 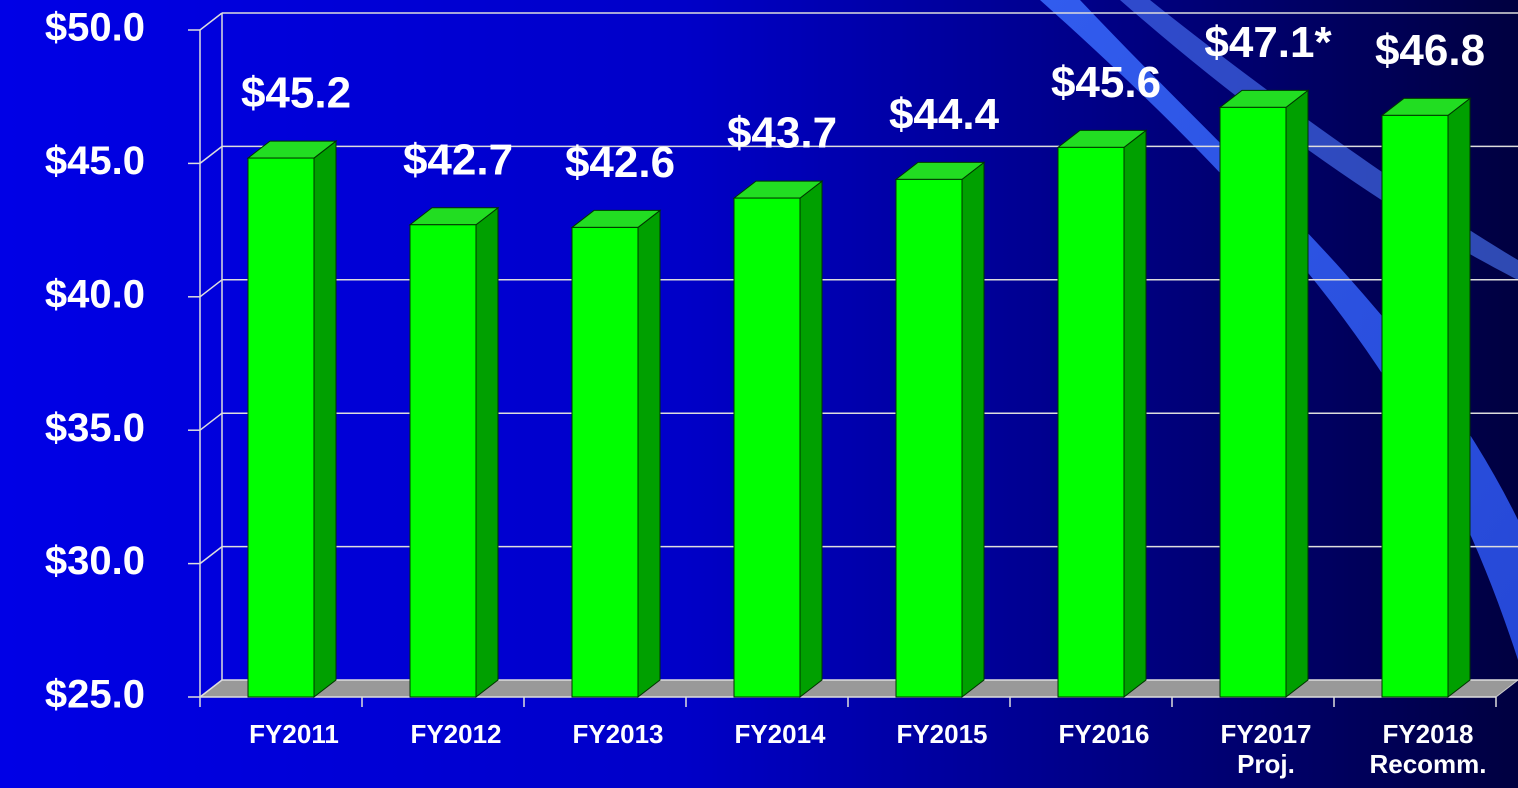 I want to click on x-tick-label: FY2013, so click(x=618, y=734).